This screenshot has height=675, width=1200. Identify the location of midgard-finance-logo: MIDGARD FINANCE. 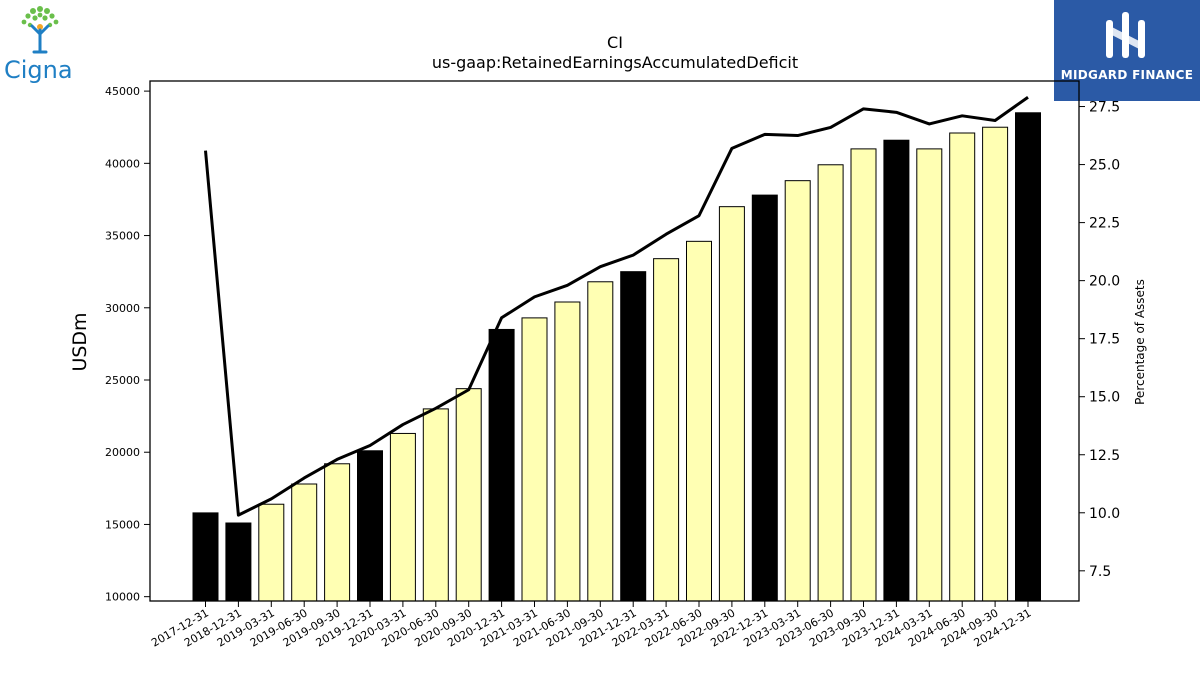
(1127, 50).